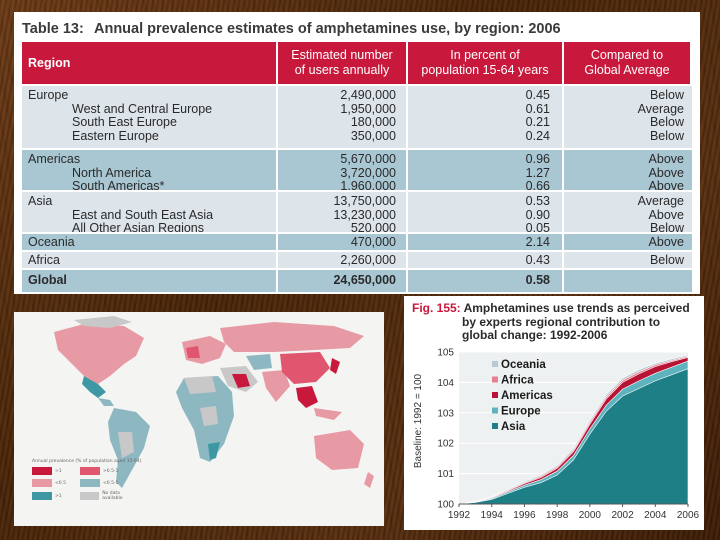 This screenshot has width=720, height=540. I want to click on table-global-percent-cell: 0.58, so click(486, 280).